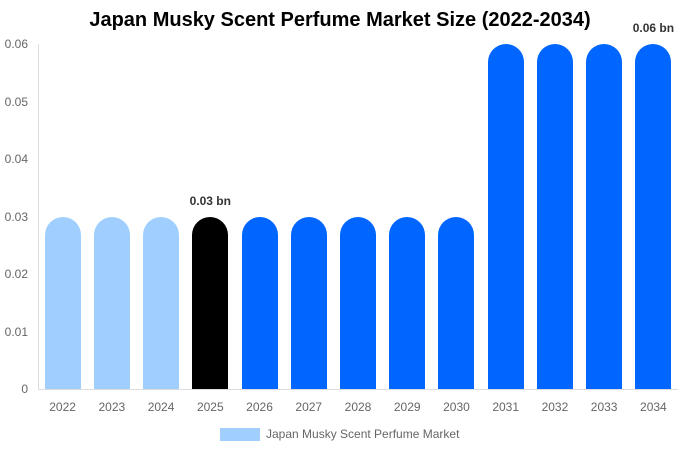 The width and height of the screenshot is (680, 450). Describe the element at coordinates (554, 216) in the screenshot. I see `bar-2032` at that location.